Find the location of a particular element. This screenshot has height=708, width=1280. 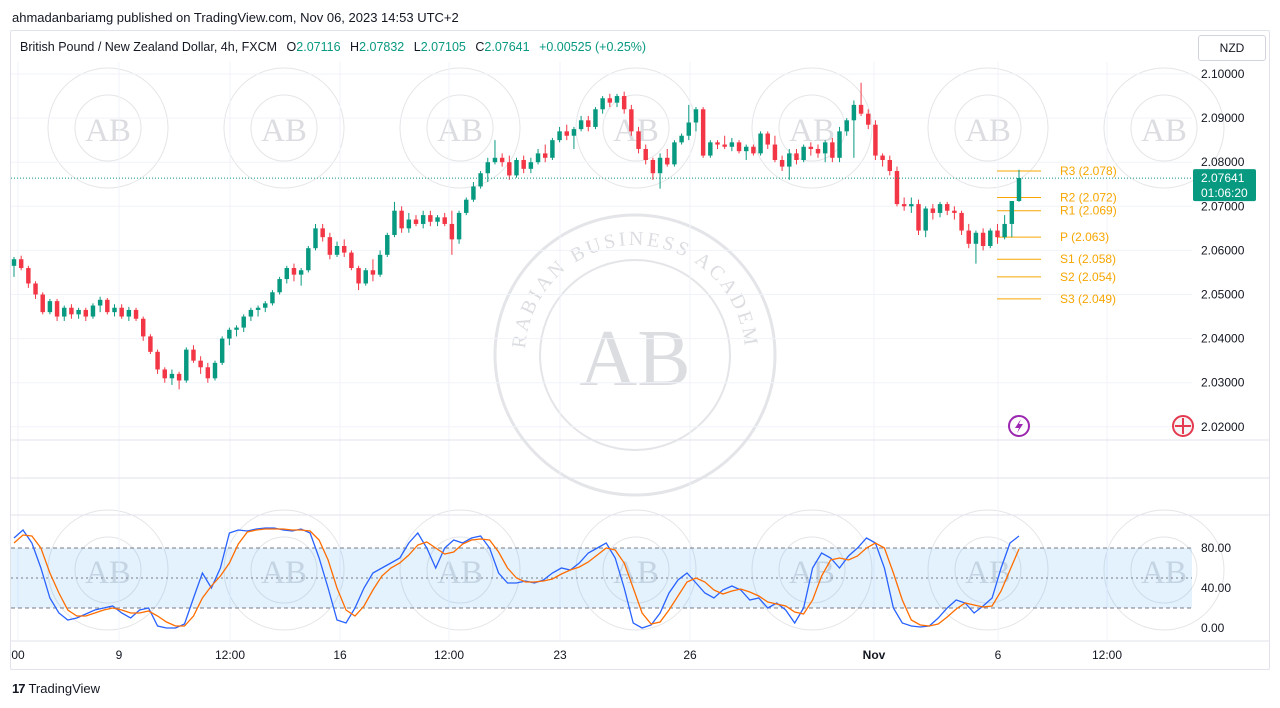

currency-selector: NZD is located at coordinates (1232, 48).